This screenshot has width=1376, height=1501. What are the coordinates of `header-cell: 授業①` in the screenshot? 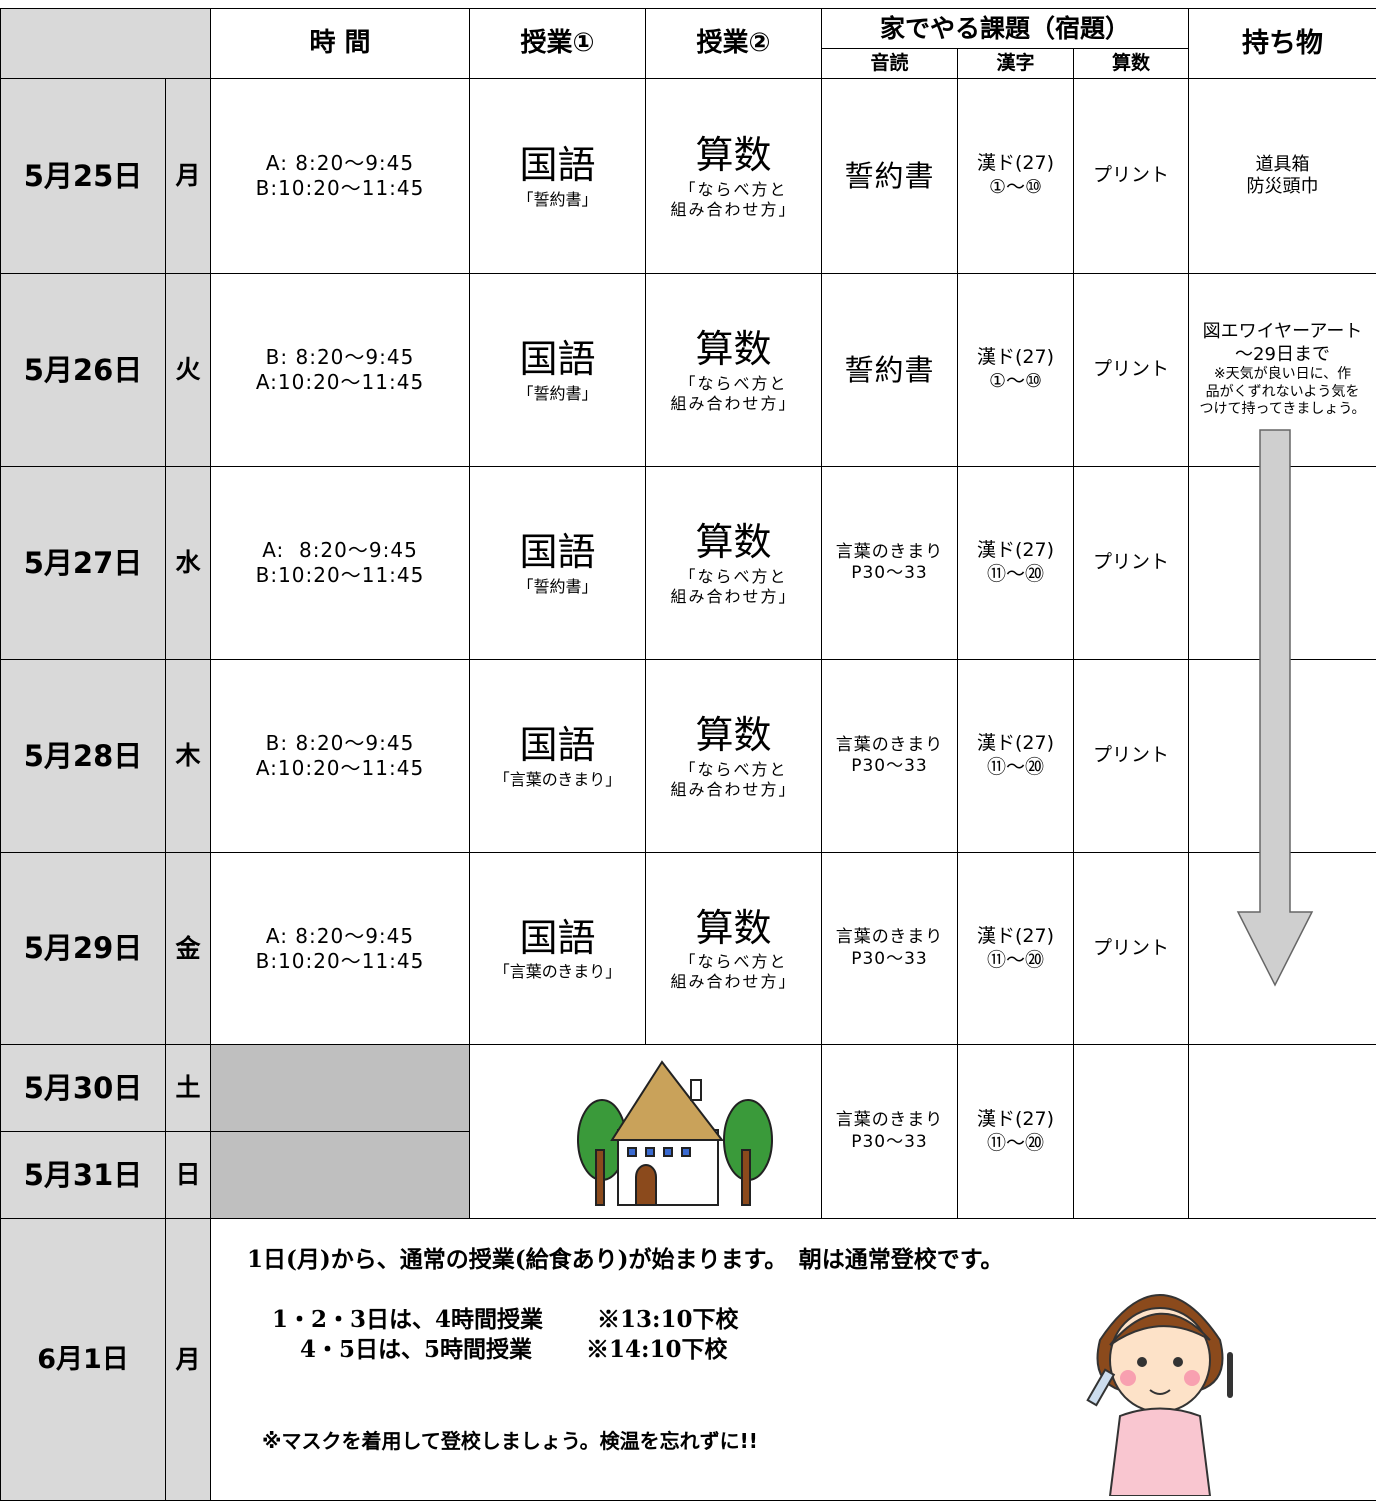 It's located at (557, 43).